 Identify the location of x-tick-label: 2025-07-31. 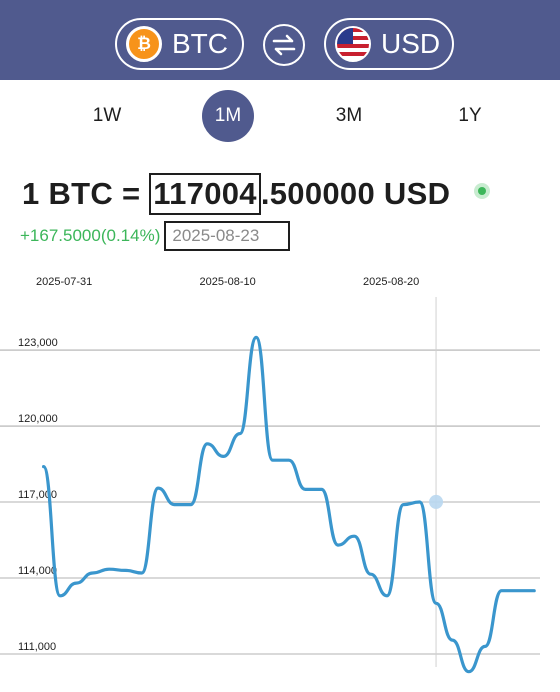
(64, 282).